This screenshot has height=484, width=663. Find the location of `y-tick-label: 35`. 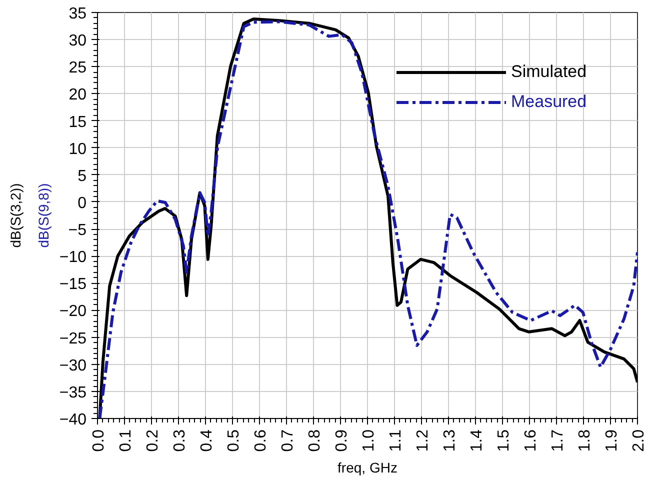

y-tick-label: 35 is located at coordinates (77, 14).